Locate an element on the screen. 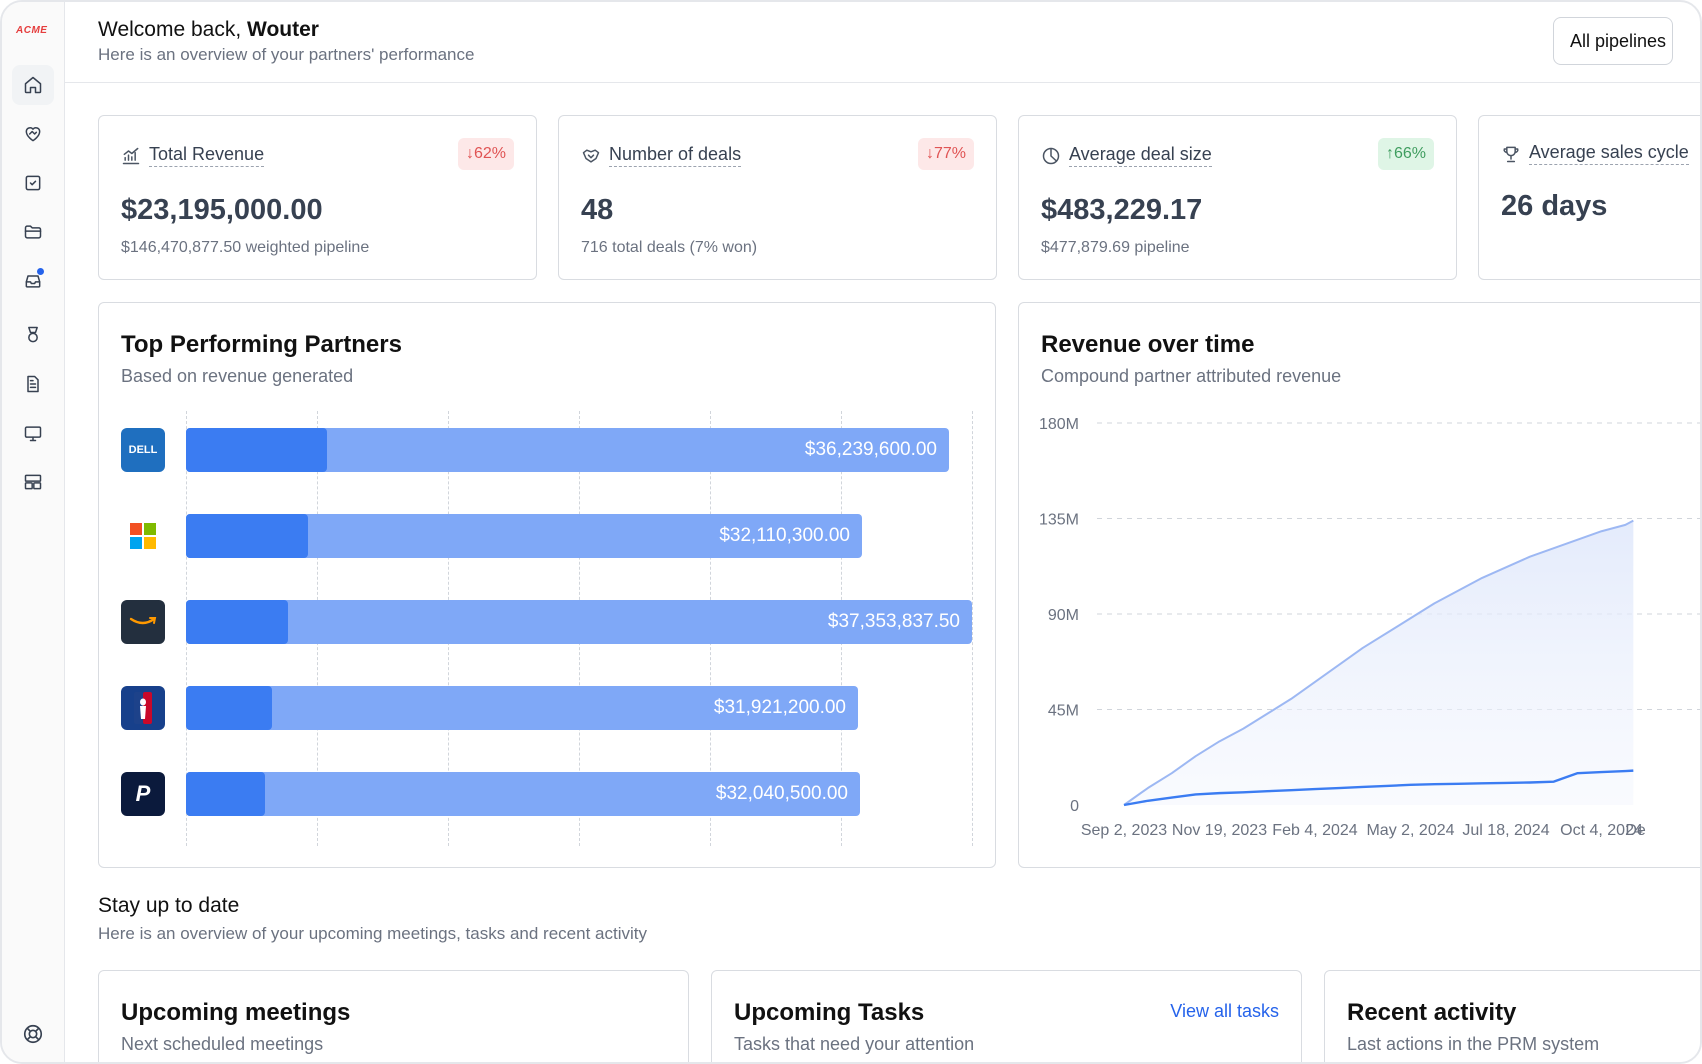 The height and width of the screenshot is (1064, 1702). y-tick-label: 45M is located at coordinates (1063, 711).